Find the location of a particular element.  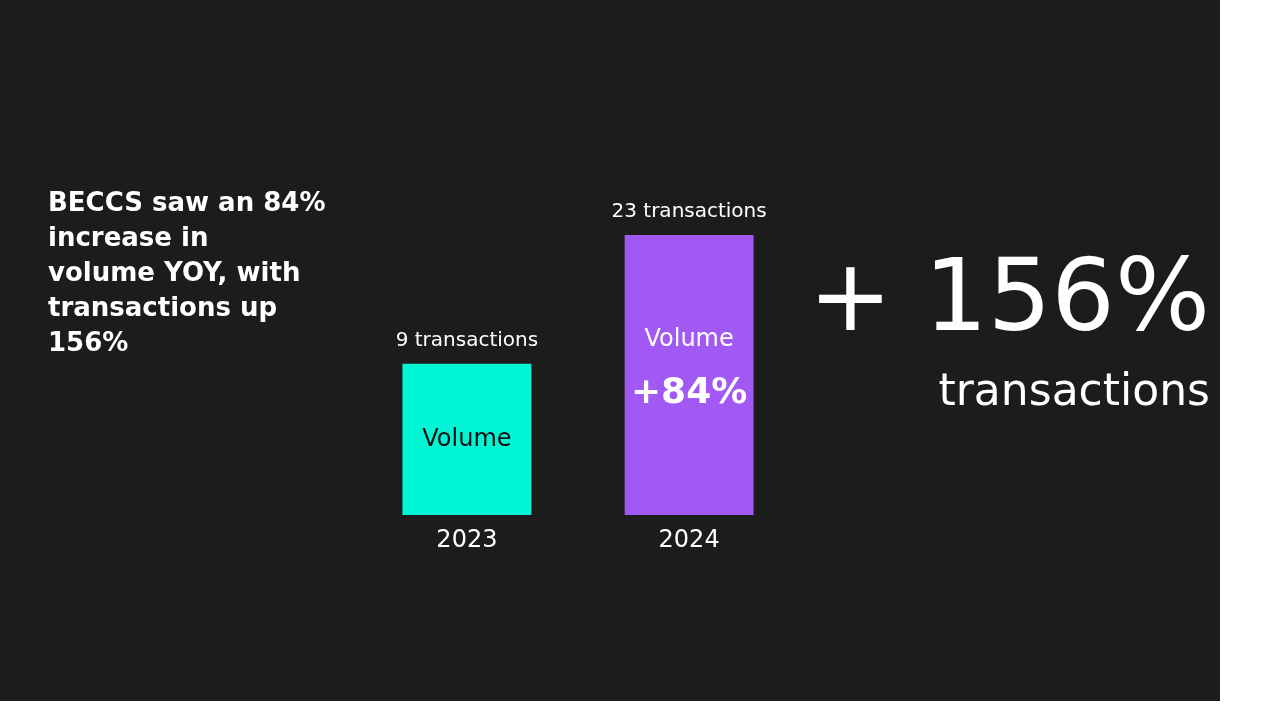

text: 23 transactions is located at coordinates (689, 210).